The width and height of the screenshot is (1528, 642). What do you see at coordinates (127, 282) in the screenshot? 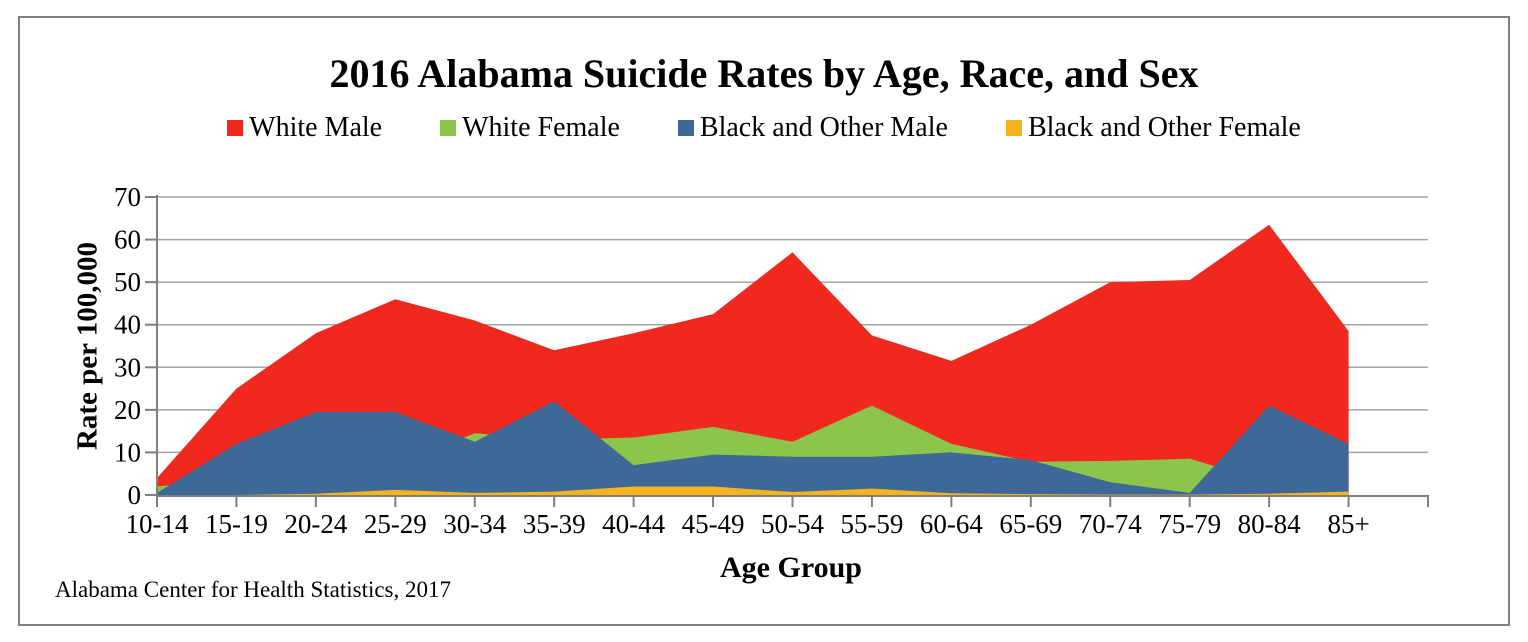
I see `y-tick-label: 50` at bounding box center [127, 282].